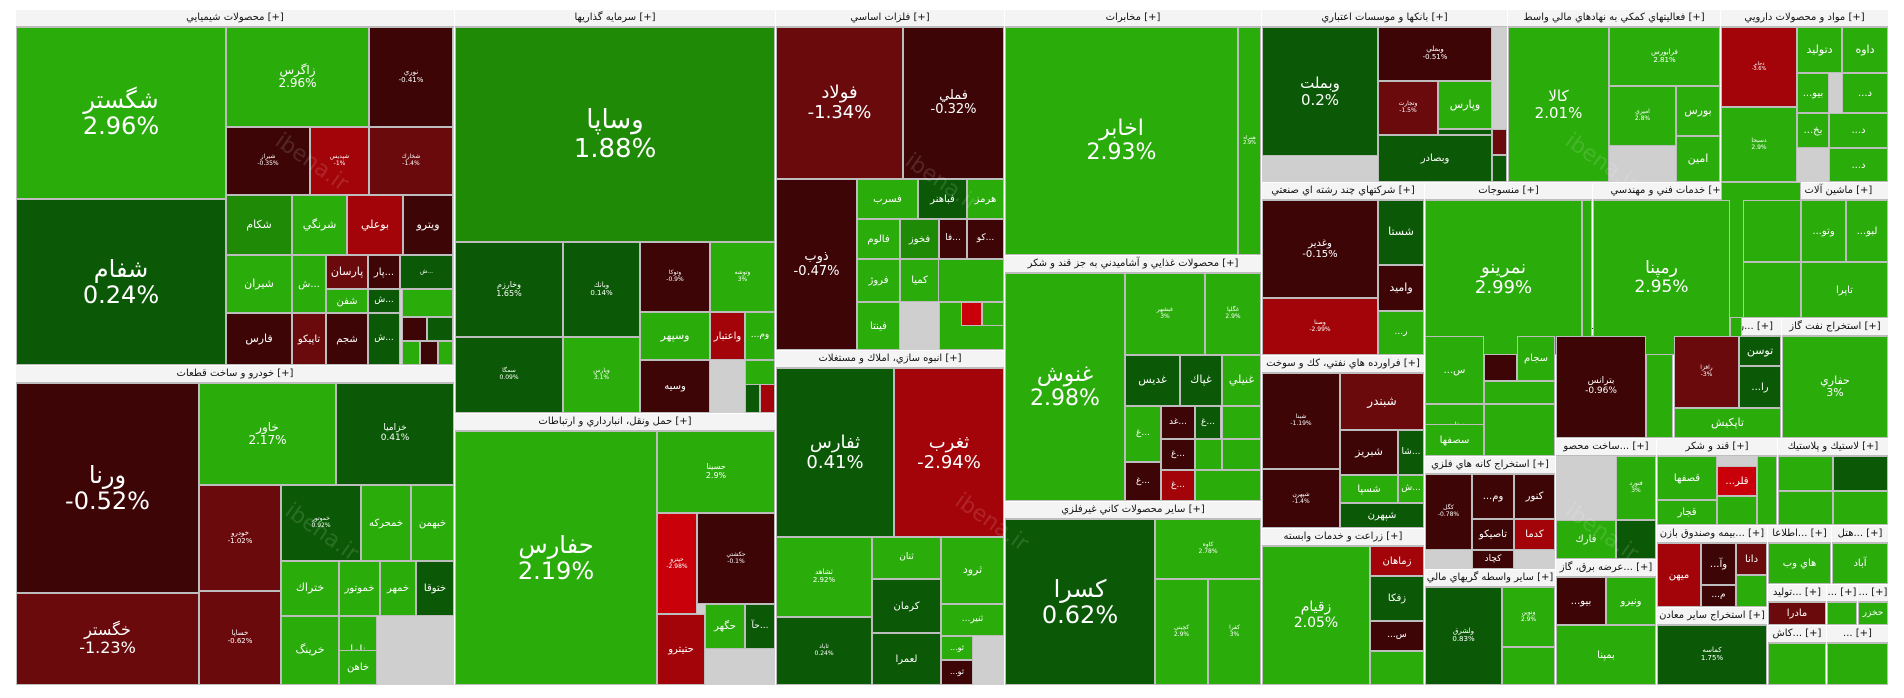 The image size is (1904, 698). Describe the element at coordinates (1503, 277) in the screenshot. I see `stock-tile: نمرينو 2.99%` at that location.